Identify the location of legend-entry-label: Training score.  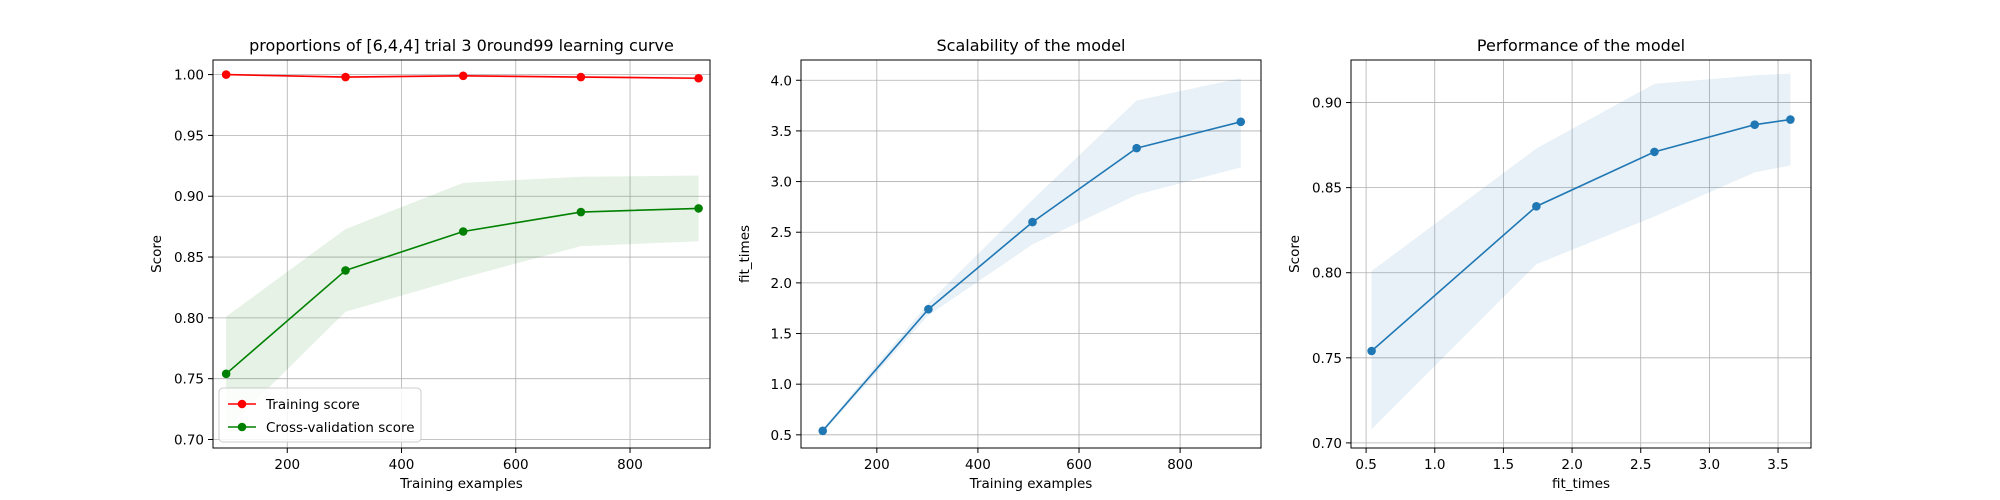
(312, 405).